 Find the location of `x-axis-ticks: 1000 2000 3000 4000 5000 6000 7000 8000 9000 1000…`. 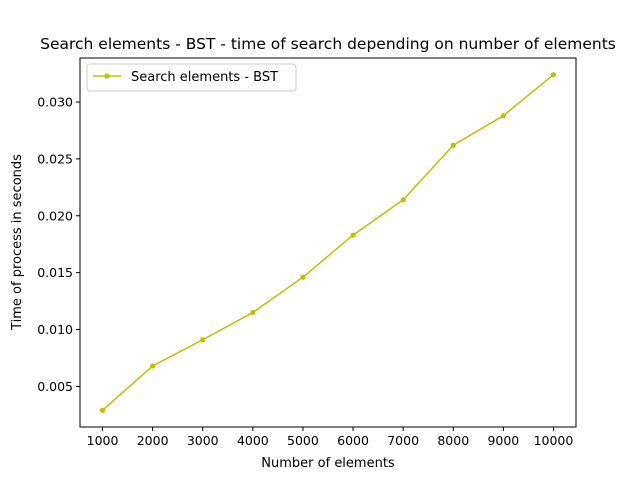

x-axis-ticks: 1000 2000 3000 4000 5000 6000 7000 8000 9000 1000… is located at coordinates (330, 437).